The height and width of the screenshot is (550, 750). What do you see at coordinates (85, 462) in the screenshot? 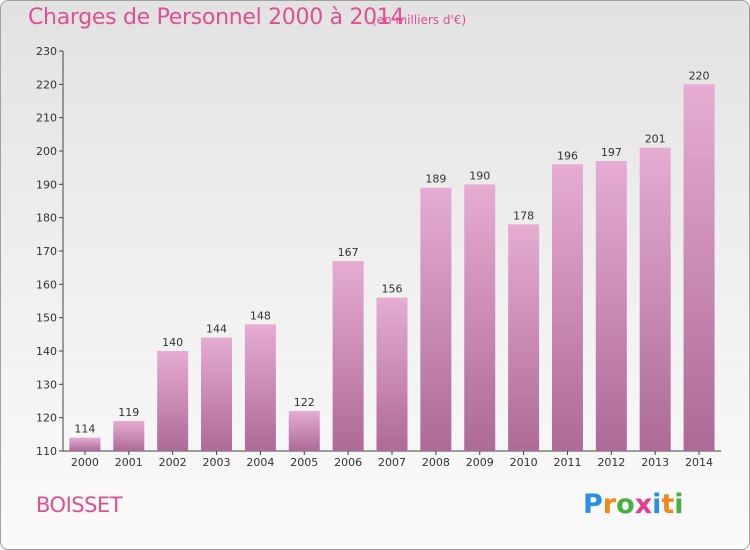
I see `x-tick-label: 2000` at bounding box center [85, 462].